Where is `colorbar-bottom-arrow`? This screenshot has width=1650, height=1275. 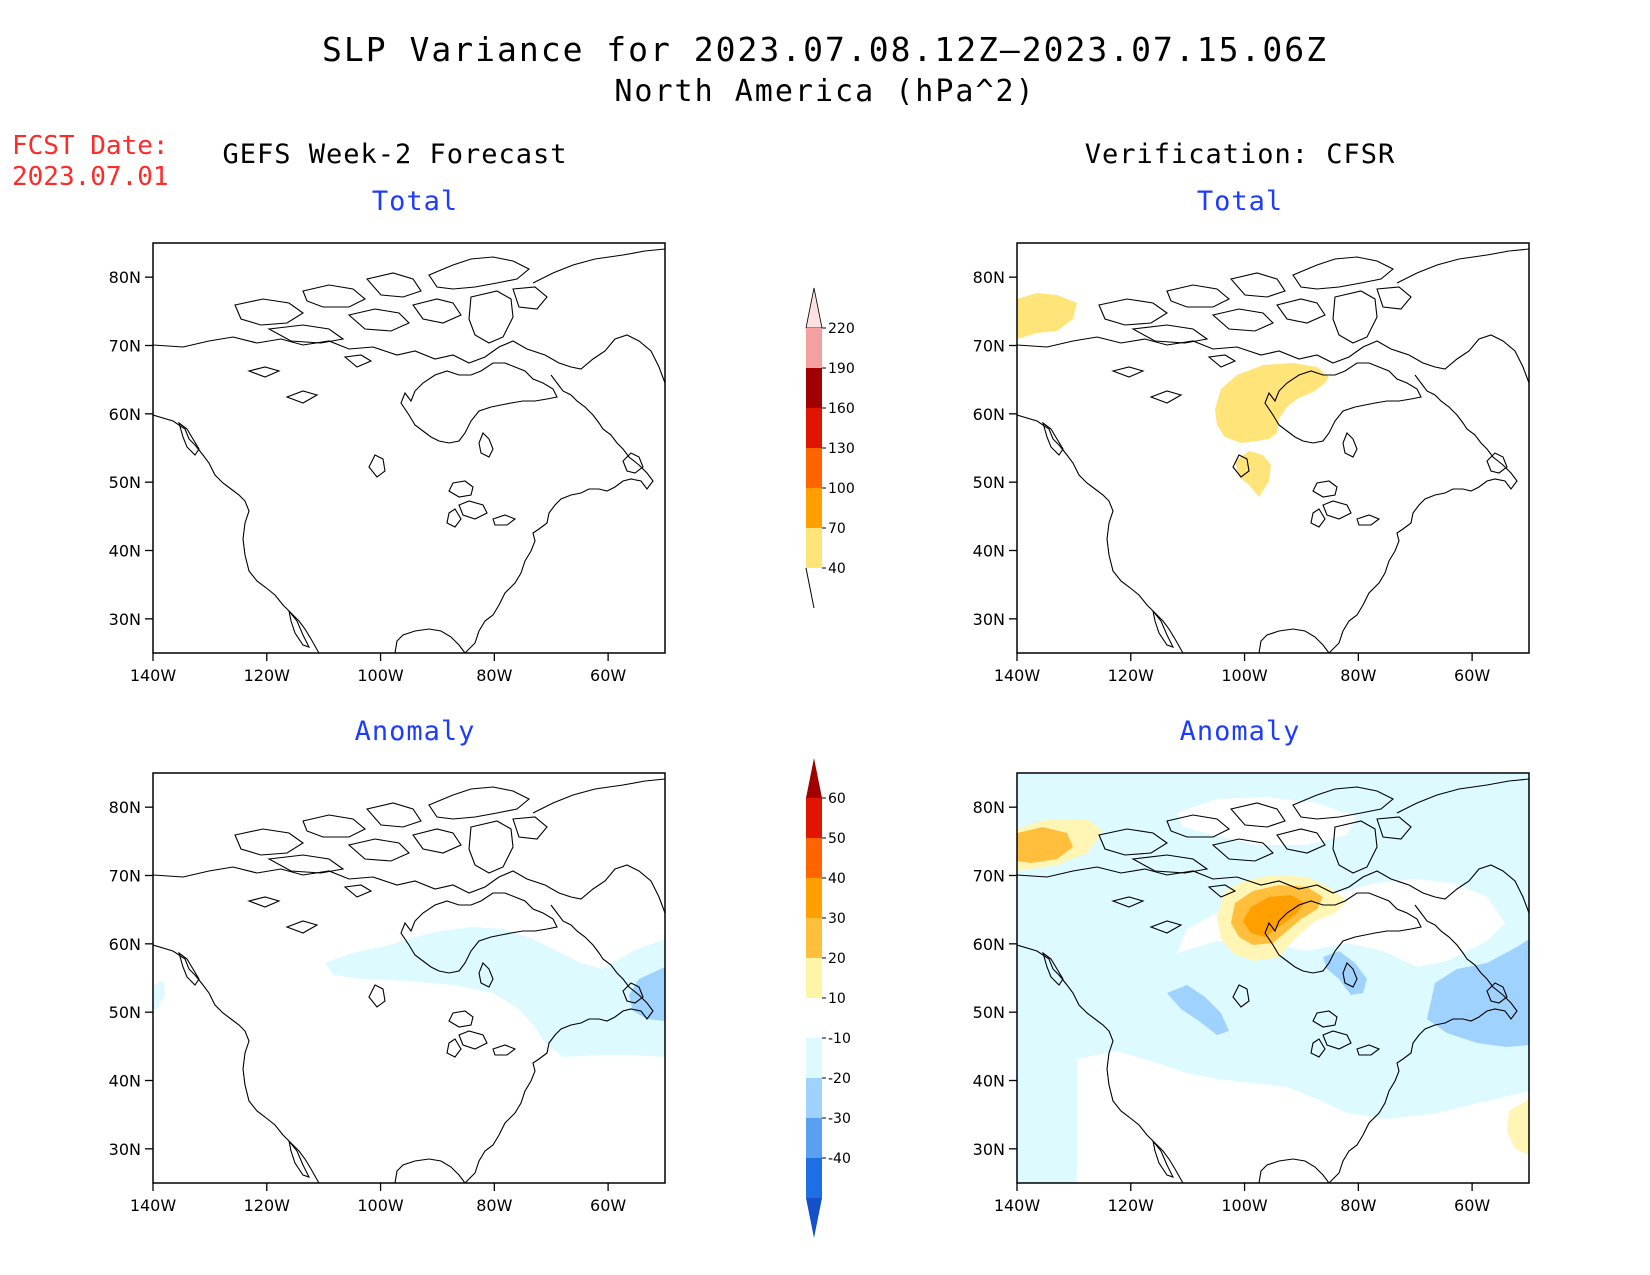 colorbar-bottom-arrow is located at coordinates (814, 1218).